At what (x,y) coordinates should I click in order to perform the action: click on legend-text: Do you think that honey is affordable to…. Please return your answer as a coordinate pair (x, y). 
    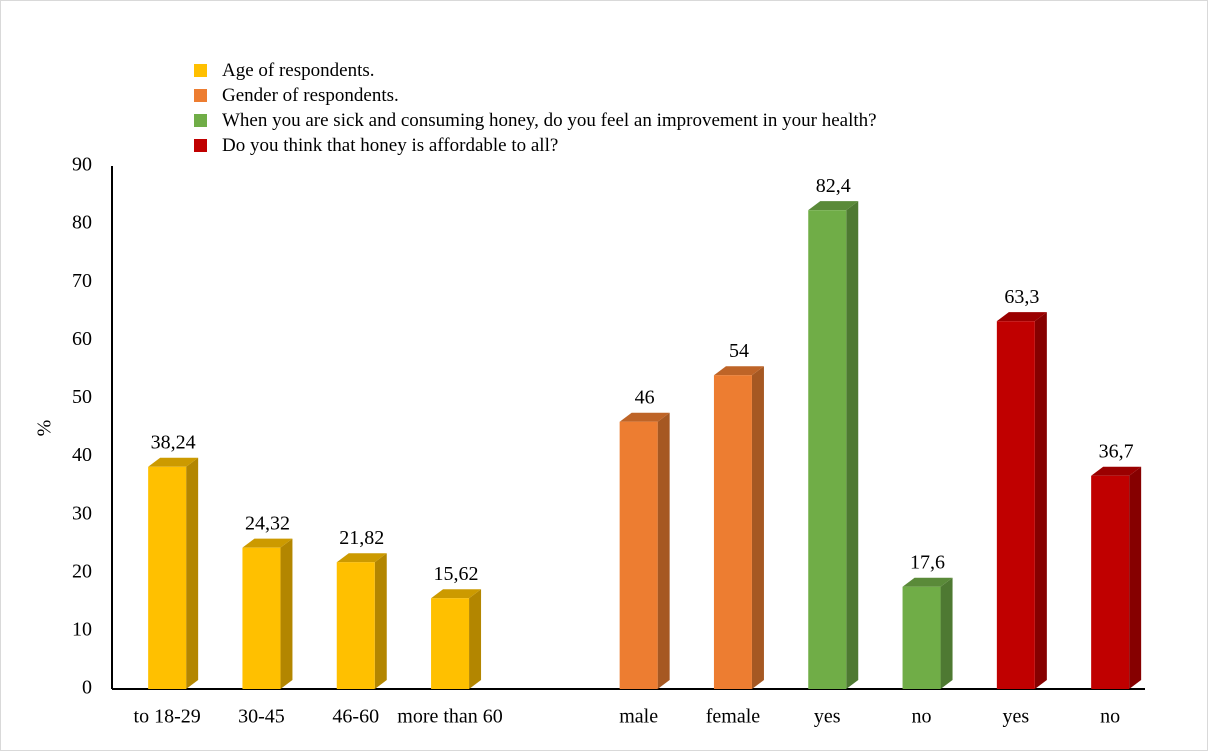
    Looking at the image, I should click on (390, 145).